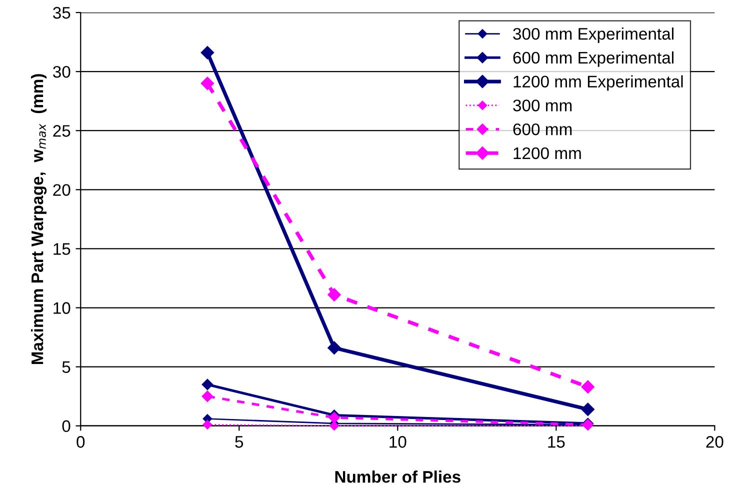  Describe the element at coordinates (398, 442) in the screenshot. I see `x-tick-label: 10` at that location.